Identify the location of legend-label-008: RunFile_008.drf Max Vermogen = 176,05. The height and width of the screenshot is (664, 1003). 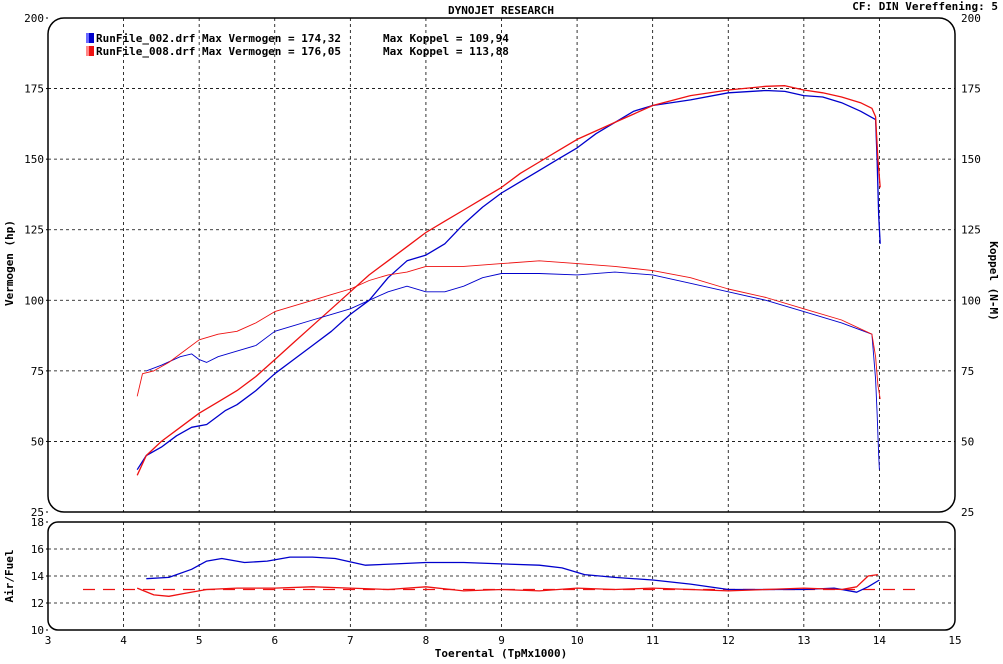
(218, 51).